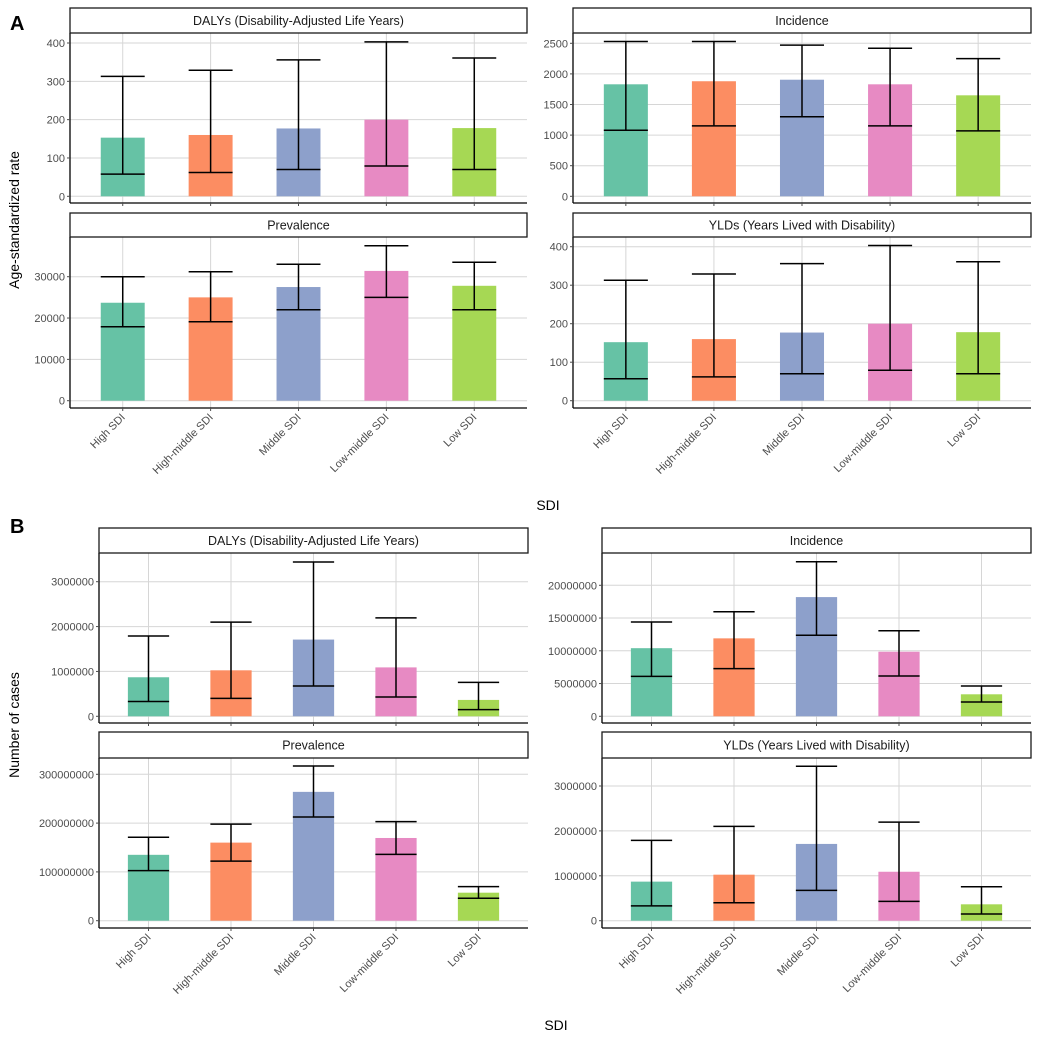 The height and width of the screenshot is (1040, 1040). Describe the element at coordinates (17, 24) in the screenshot. I see `figure-label-a: A` at that location.